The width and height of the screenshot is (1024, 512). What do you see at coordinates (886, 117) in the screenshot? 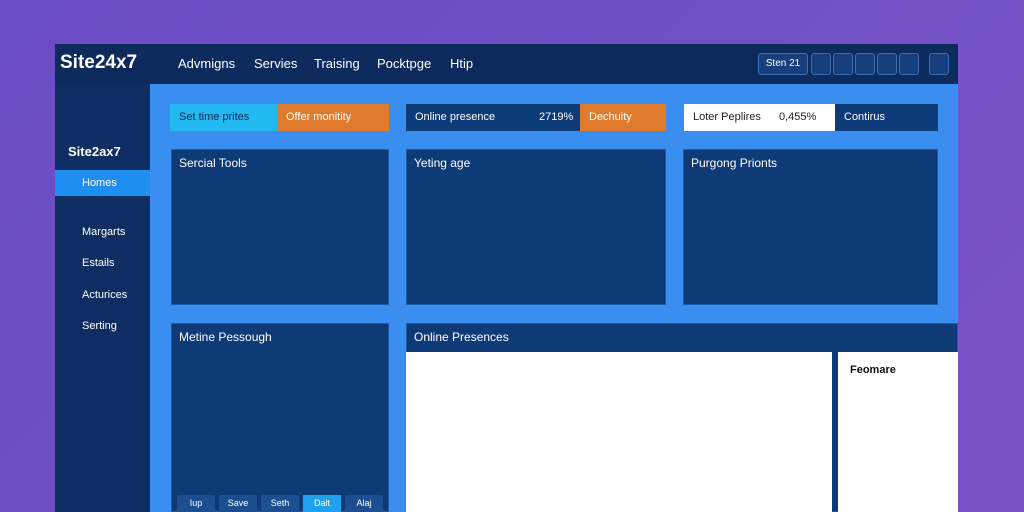
I see `toolbar-button: Contirus` at bounding box center [886, 117].